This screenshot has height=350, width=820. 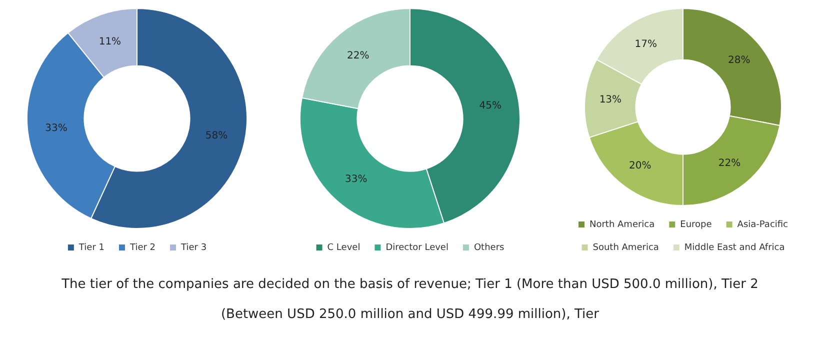 What do you see at coordinates (622, 225) in the screenshot?
I see `legend-label: North America` at bounding box center [622, 225].